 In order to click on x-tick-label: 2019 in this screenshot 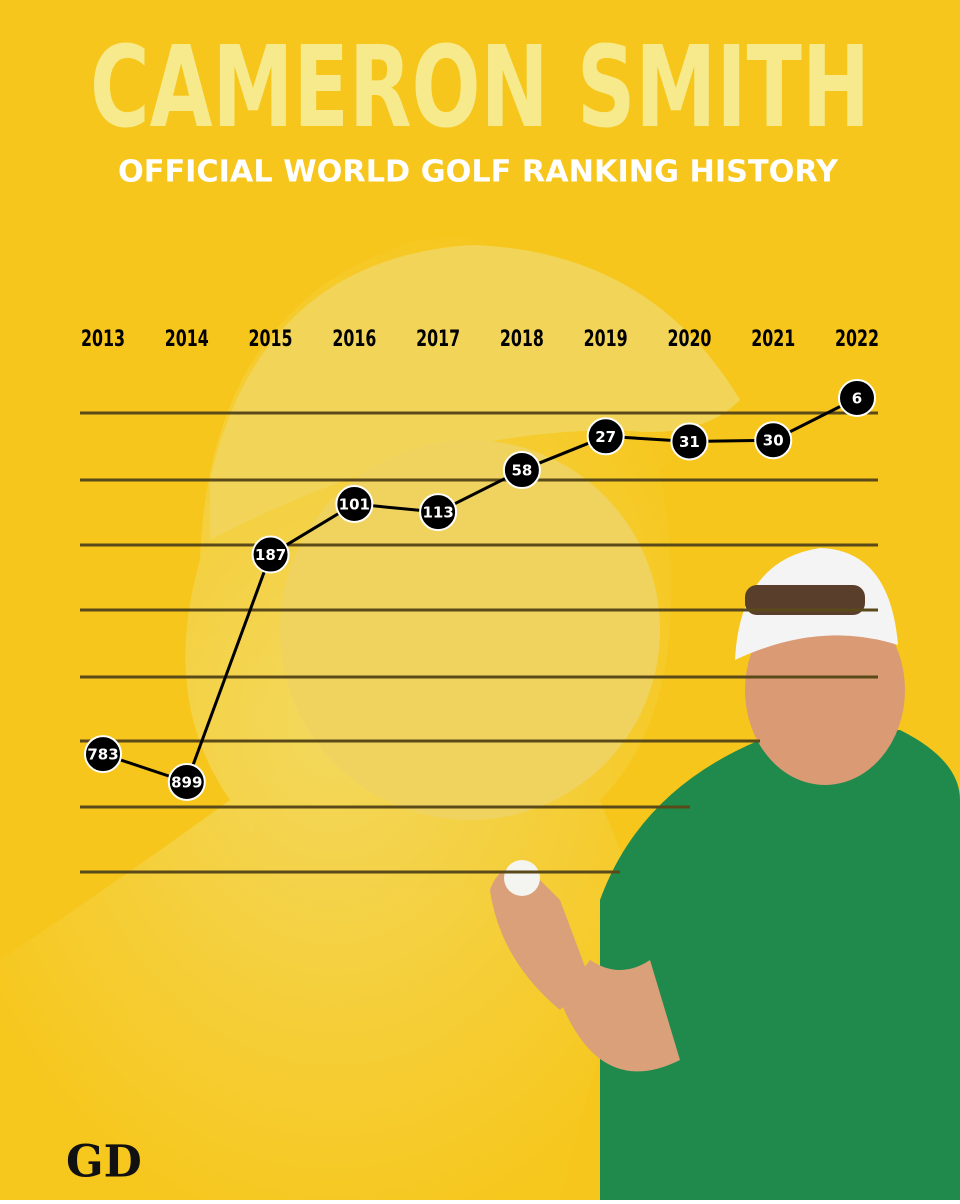, I will do `click(606, 339)`.